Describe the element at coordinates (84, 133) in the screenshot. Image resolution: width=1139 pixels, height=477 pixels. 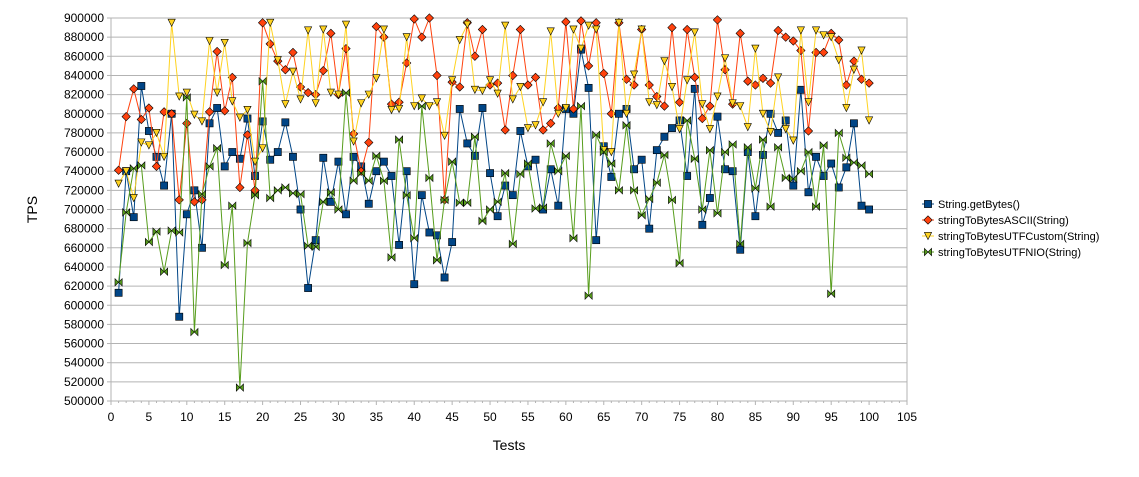
I see `y-tick-label: 780000` at that location.